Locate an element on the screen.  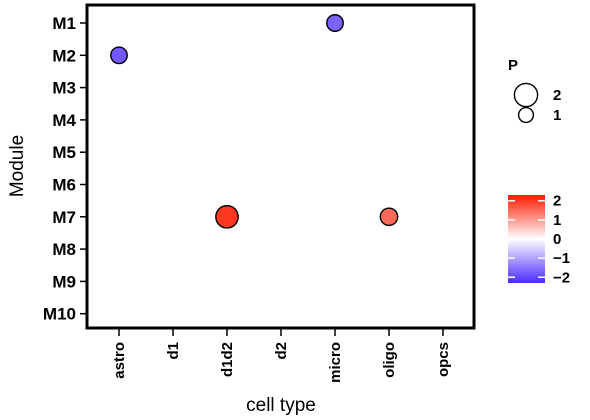
x-tick-label: d2 is located at coordinates (281, 351).